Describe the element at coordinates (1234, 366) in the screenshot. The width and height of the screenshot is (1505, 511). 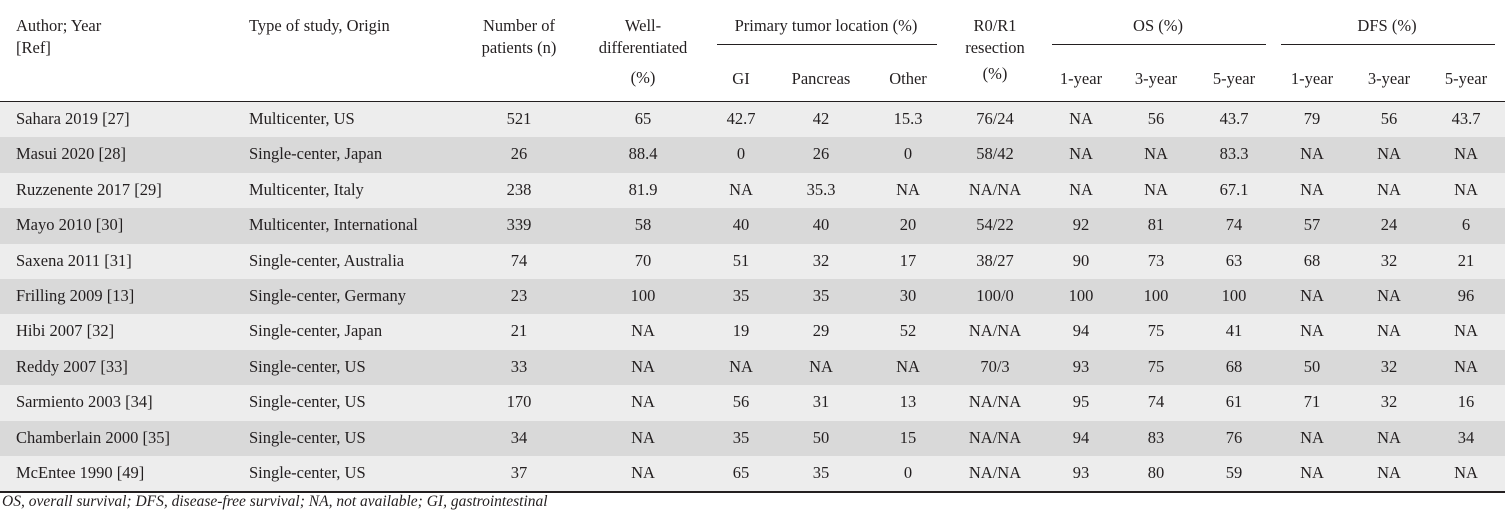
I see `cell-os-5year: 68` at that location.